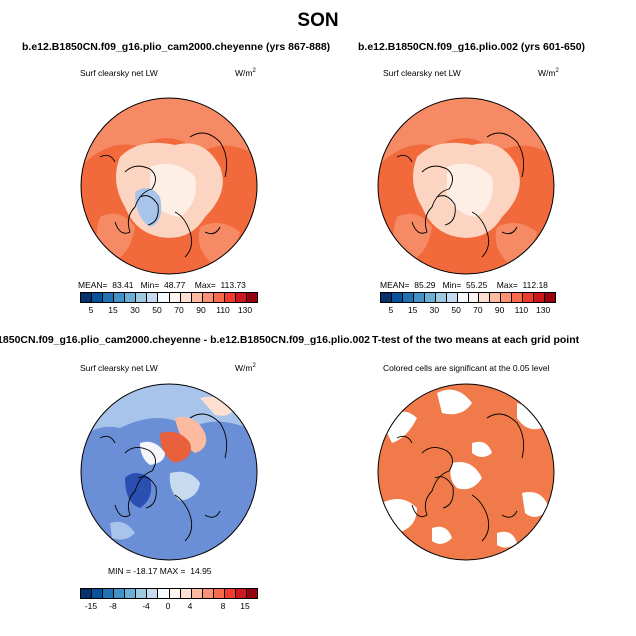  I want to click on panel3-max: 14.95, so click(201, 571).